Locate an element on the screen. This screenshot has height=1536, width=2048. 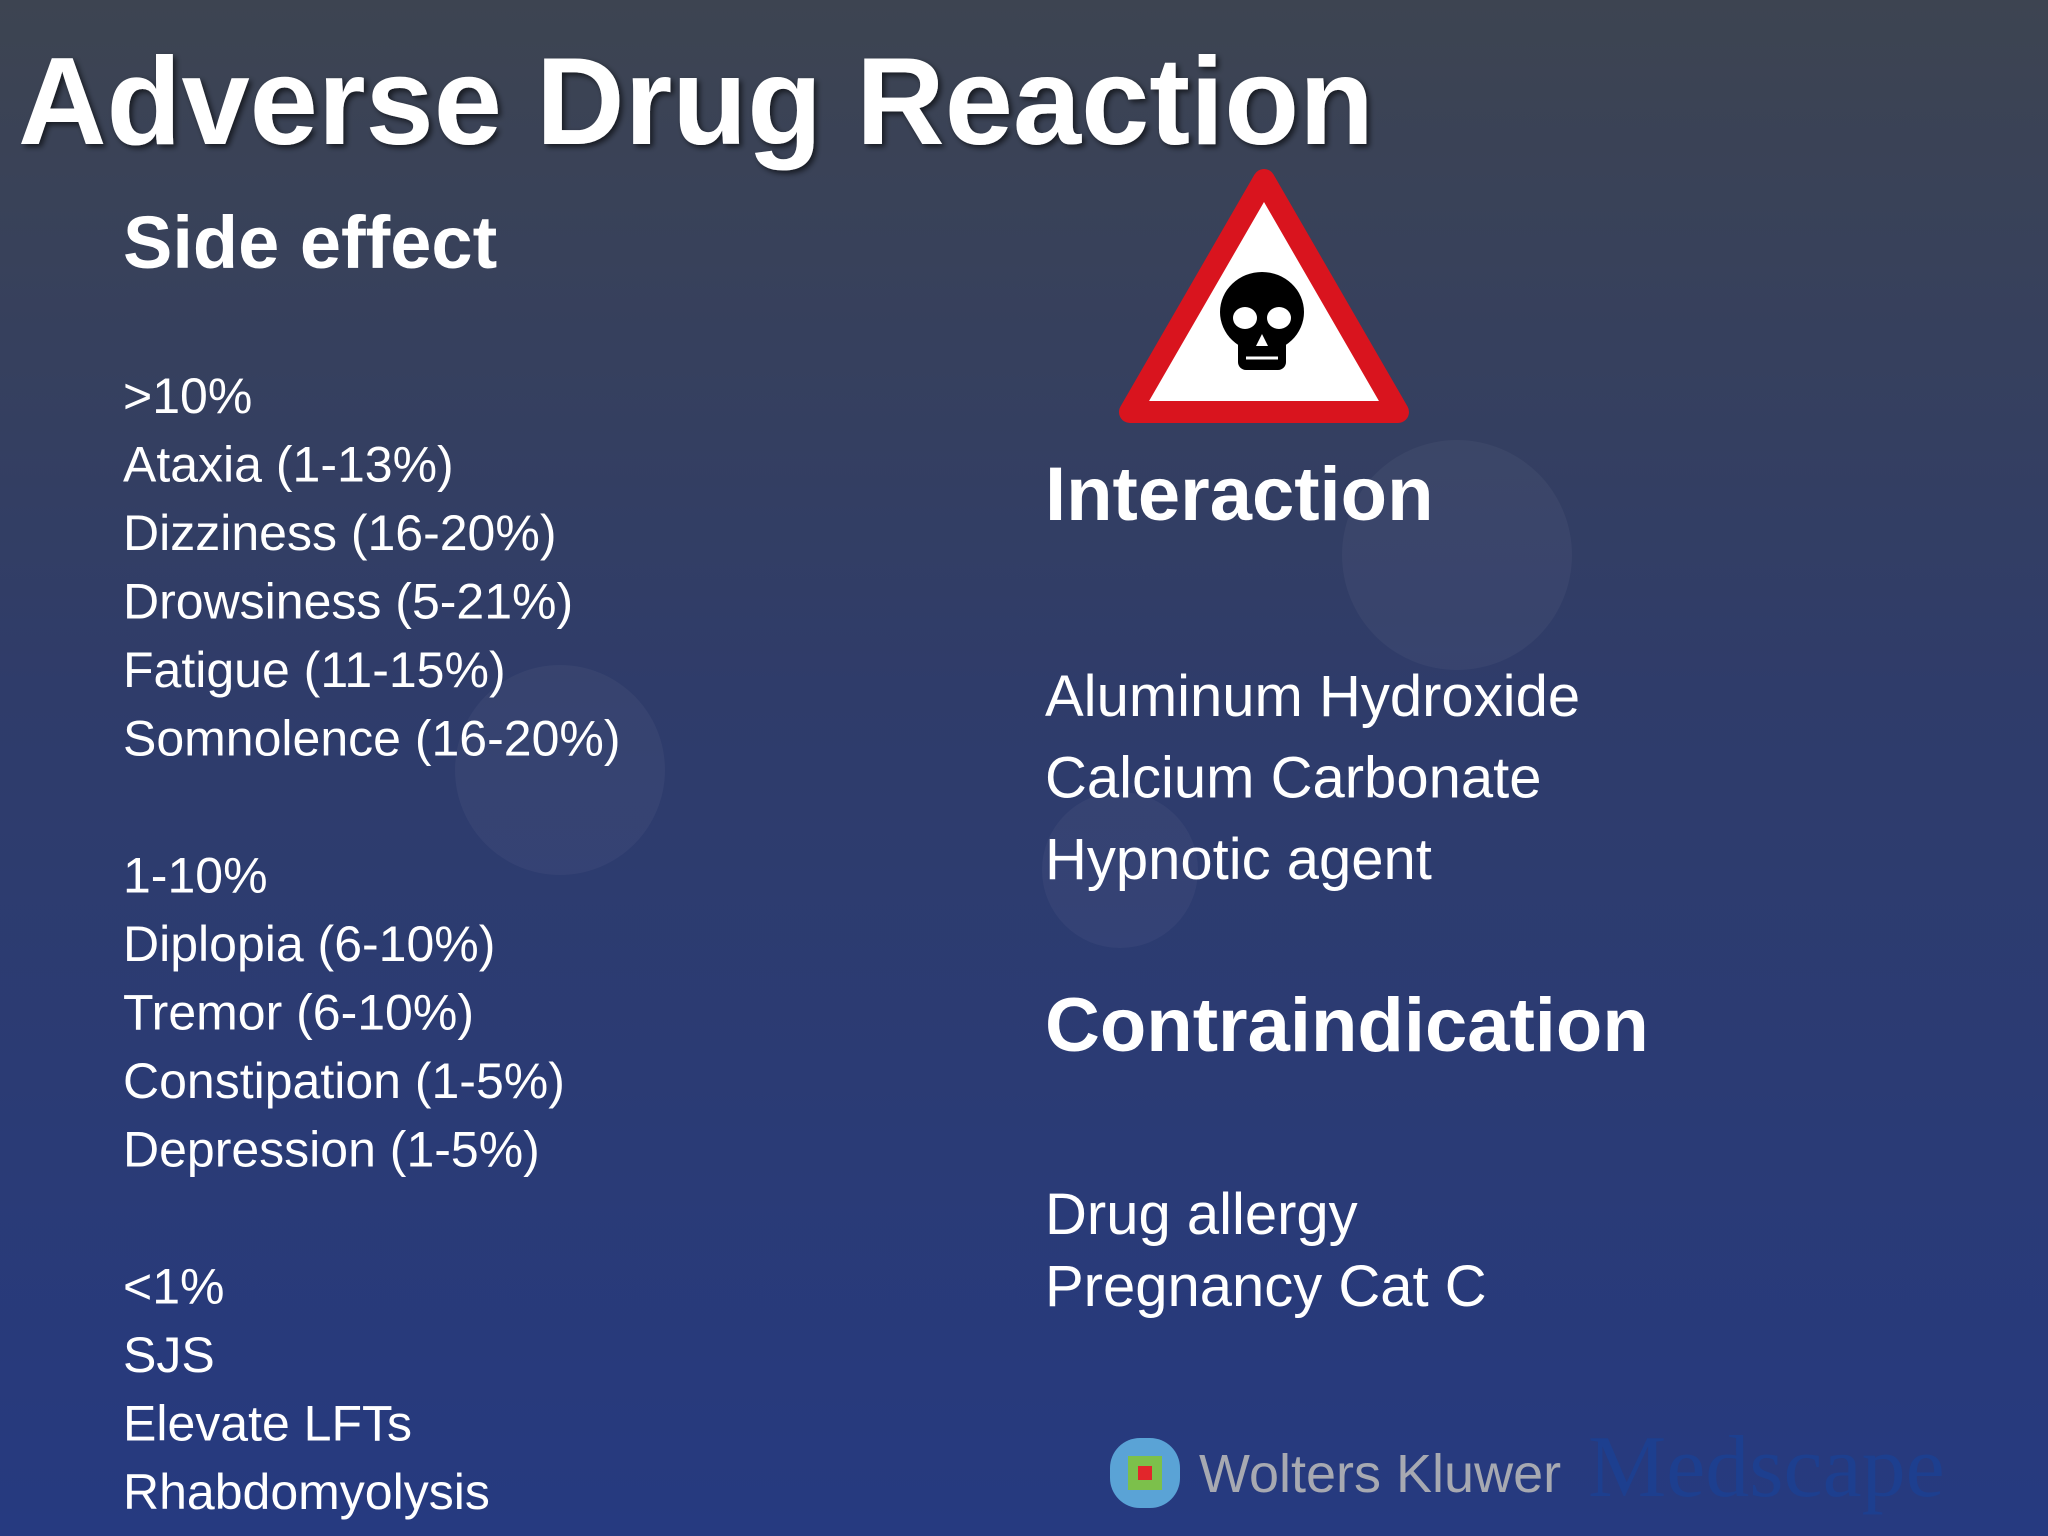
list-item: Aluminum Hydroxide is located at coordinates (1312, 696).